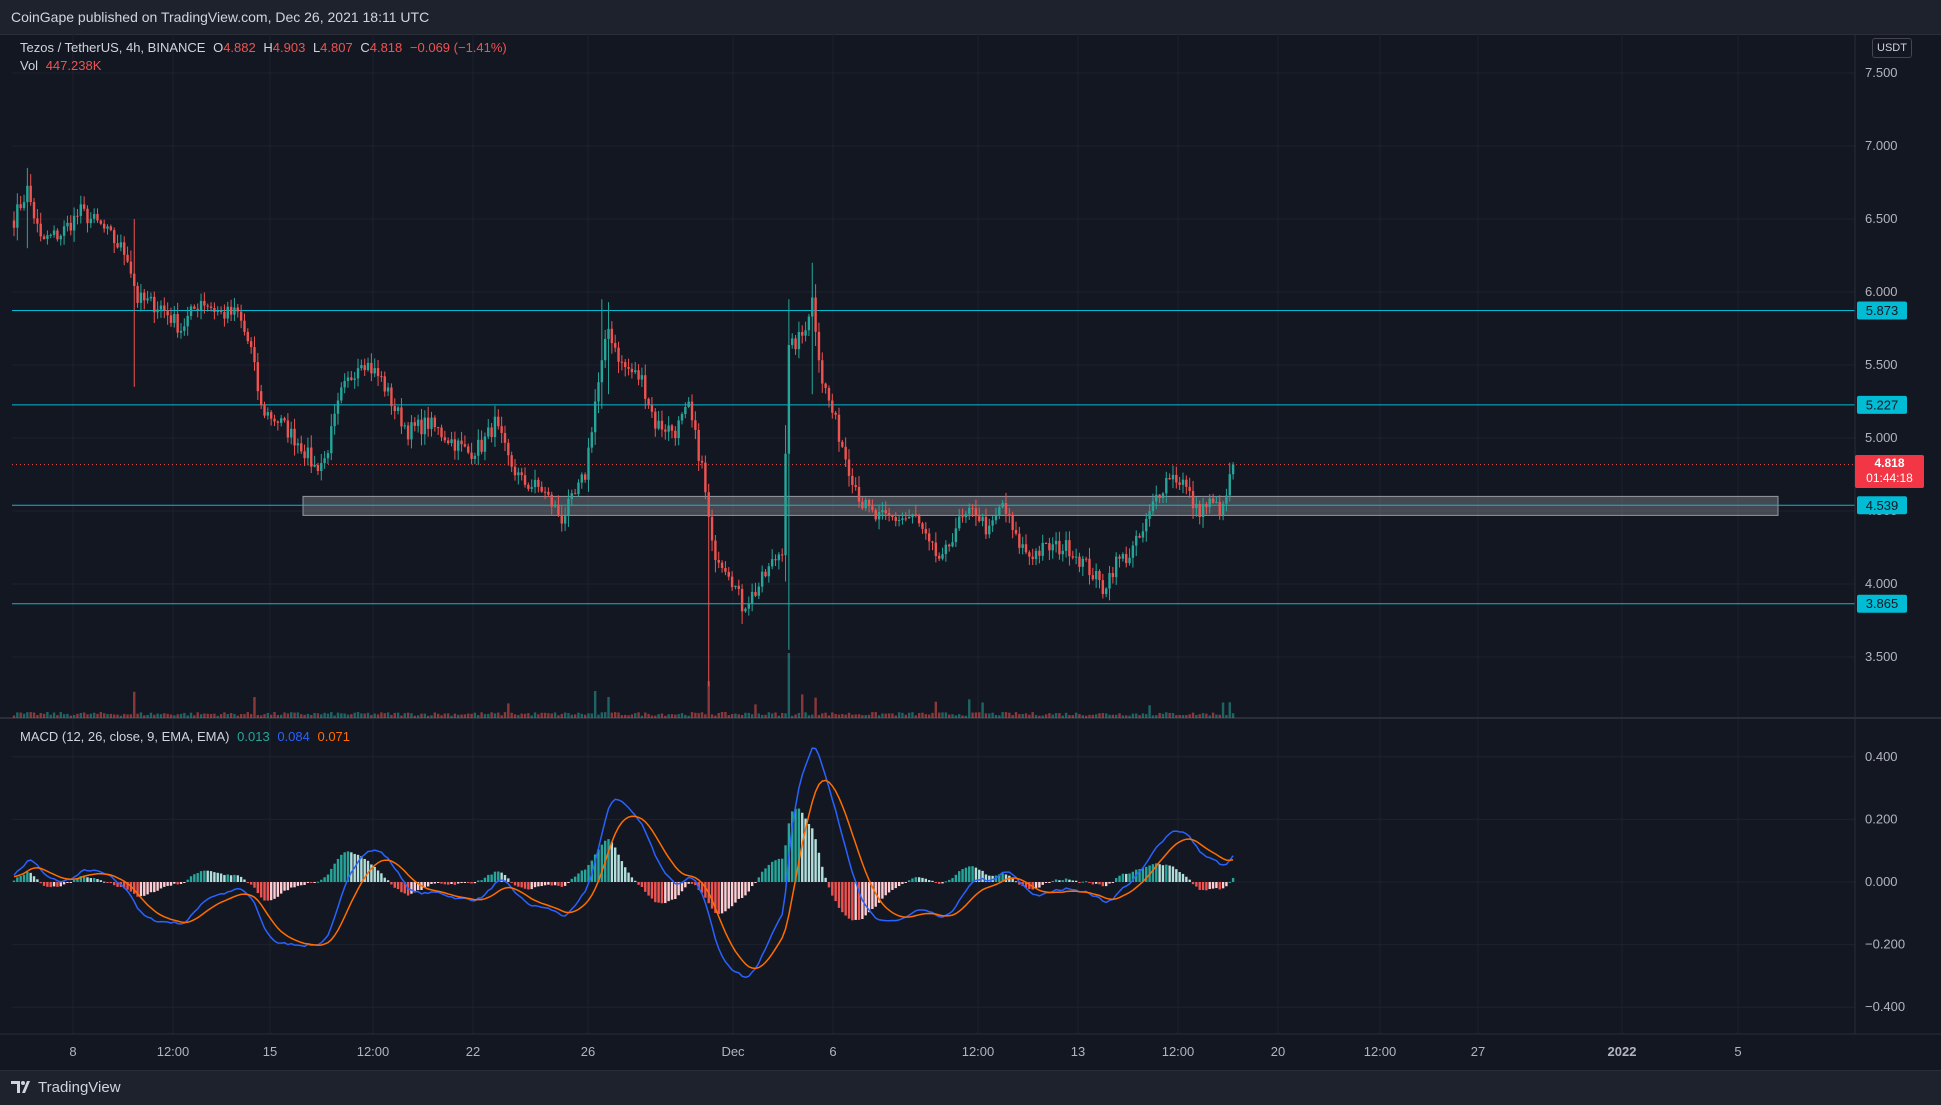 The height and width of the screenshot is (1105, 1941). I want to click on macd-hist-value: 0.013, so click(253, 736).